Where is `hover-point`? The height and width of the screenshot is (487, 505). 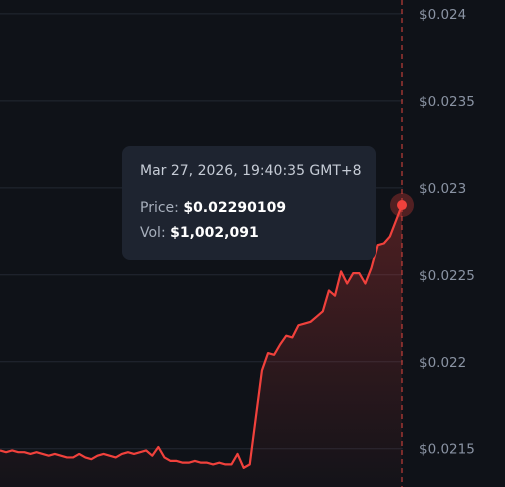
hover-point is located at coordinates (402, 205).